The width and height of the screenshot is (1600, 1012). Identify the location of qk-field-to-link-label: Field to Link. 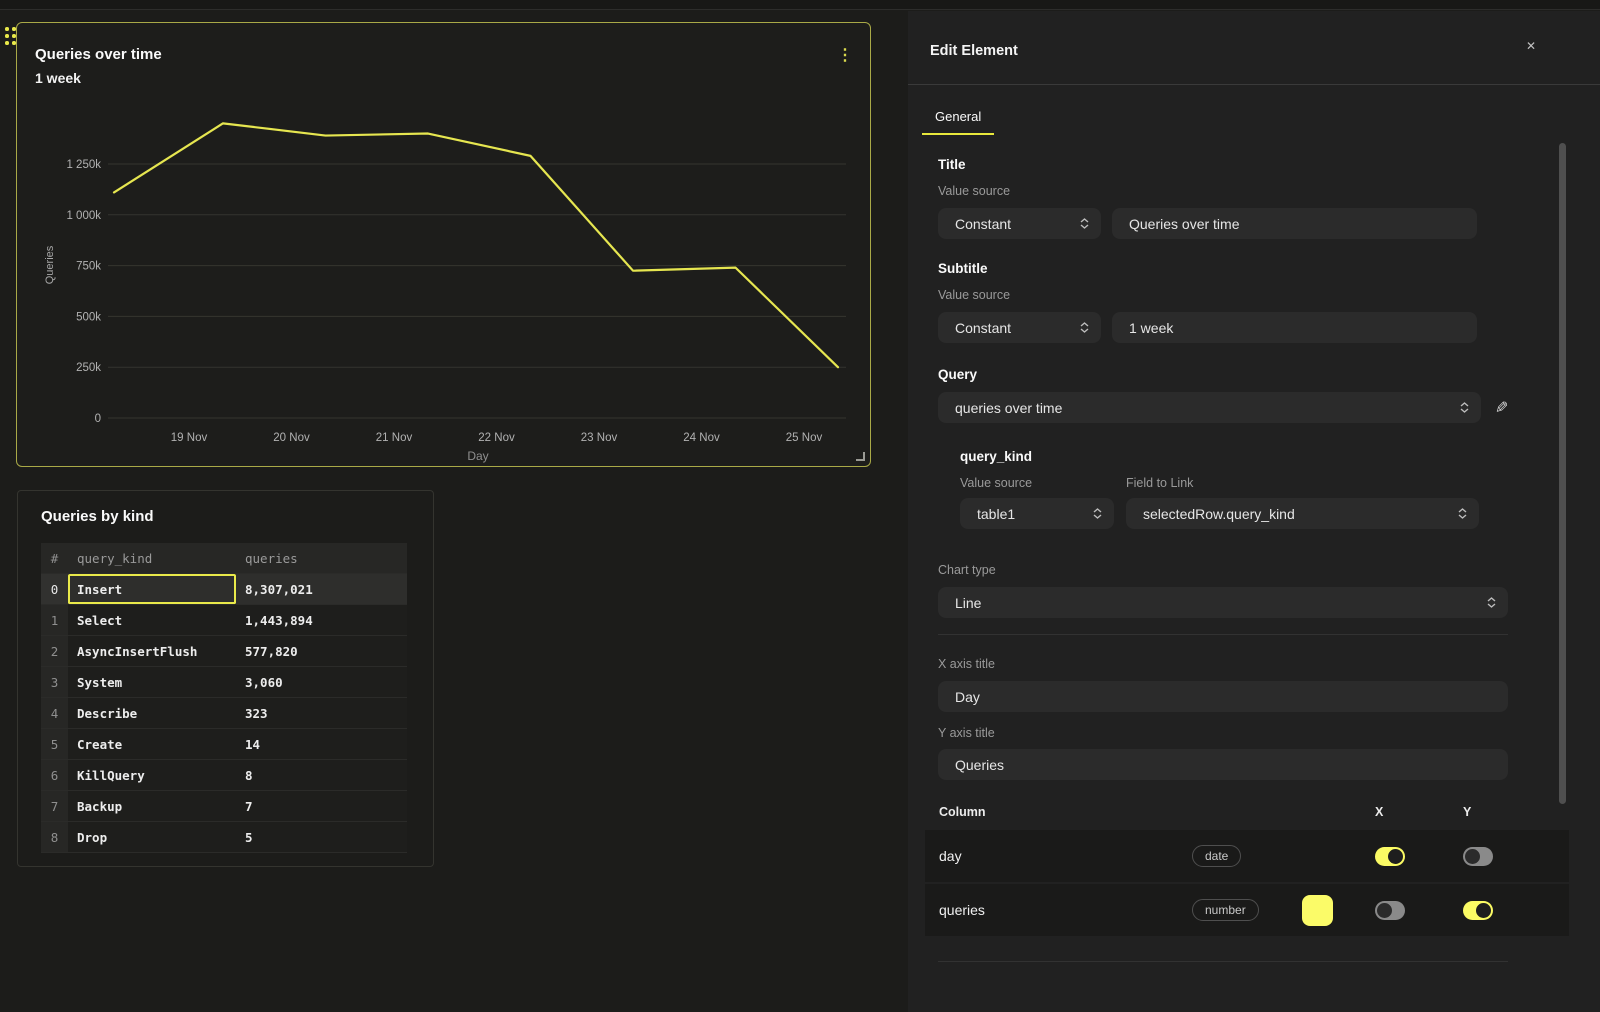
(1160, 483).